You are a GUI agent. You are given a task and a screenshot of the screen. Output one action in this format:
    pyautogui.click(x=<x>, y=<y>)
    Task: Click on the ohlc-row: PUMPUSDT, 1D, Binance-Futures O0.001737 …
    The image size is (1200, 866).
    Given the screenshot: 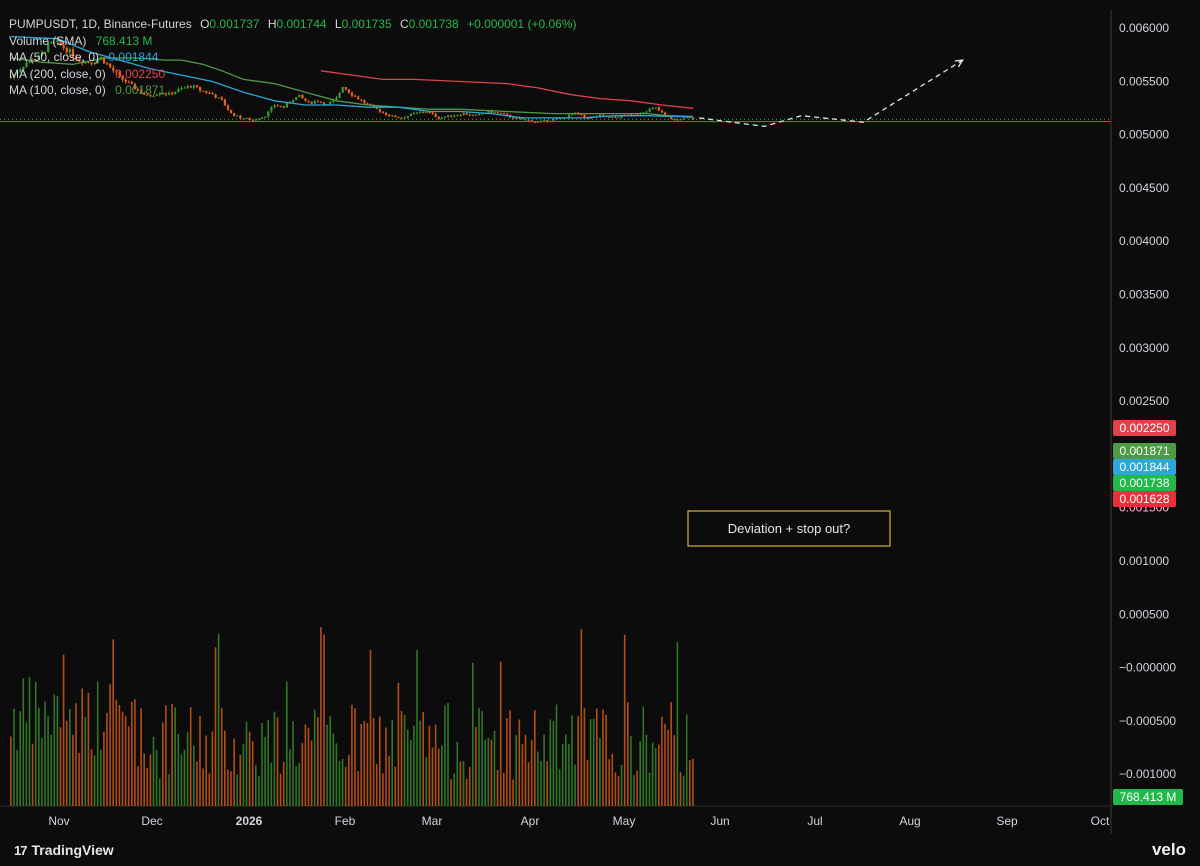 What is the action you would take?
    pyautogui.click(x=293, y=24)
    